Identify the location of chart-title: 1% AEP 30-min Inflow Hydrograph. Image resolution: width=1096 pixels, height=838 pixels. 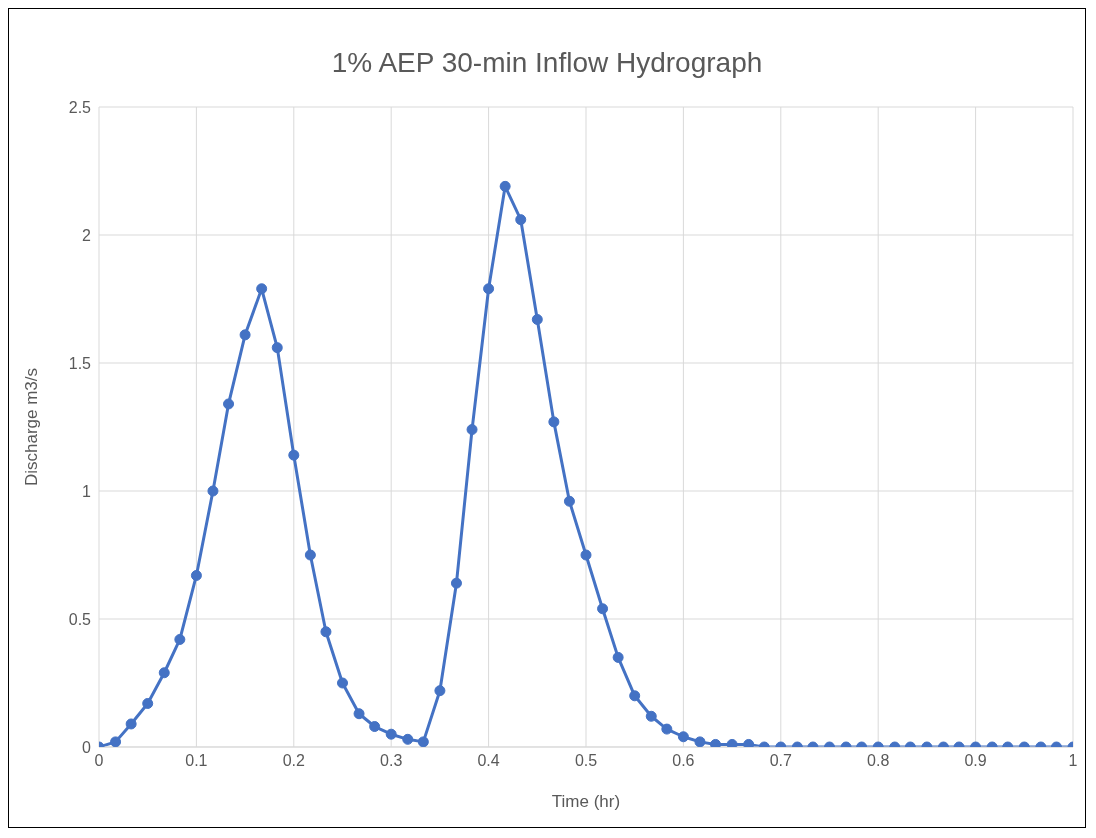
(547, 63).